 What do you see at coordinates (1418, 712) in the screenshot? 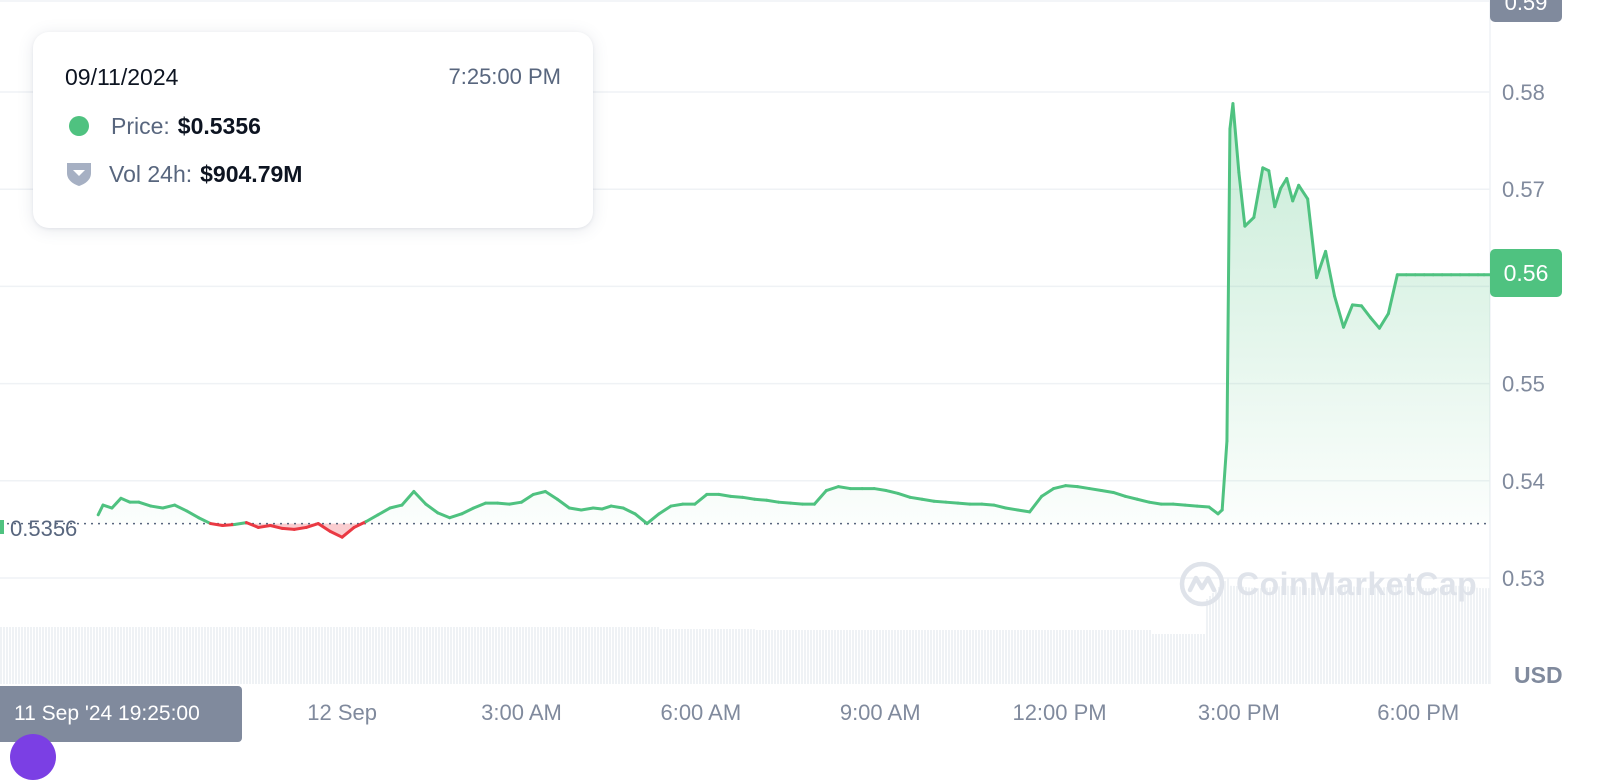
I see `x-tick-label: 6:00 PM` at bounding box center [1418, 712].